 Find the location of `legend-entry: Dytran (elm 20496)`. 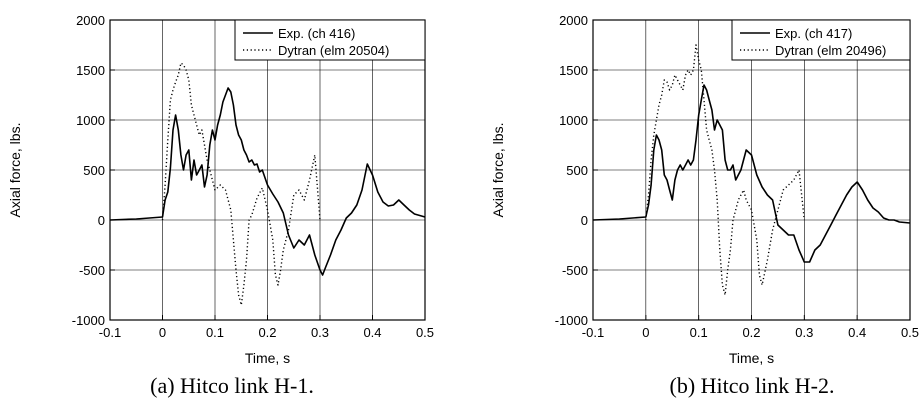

legend-entry: Dytran (elm 20496) is located at coordinates (830, 50).